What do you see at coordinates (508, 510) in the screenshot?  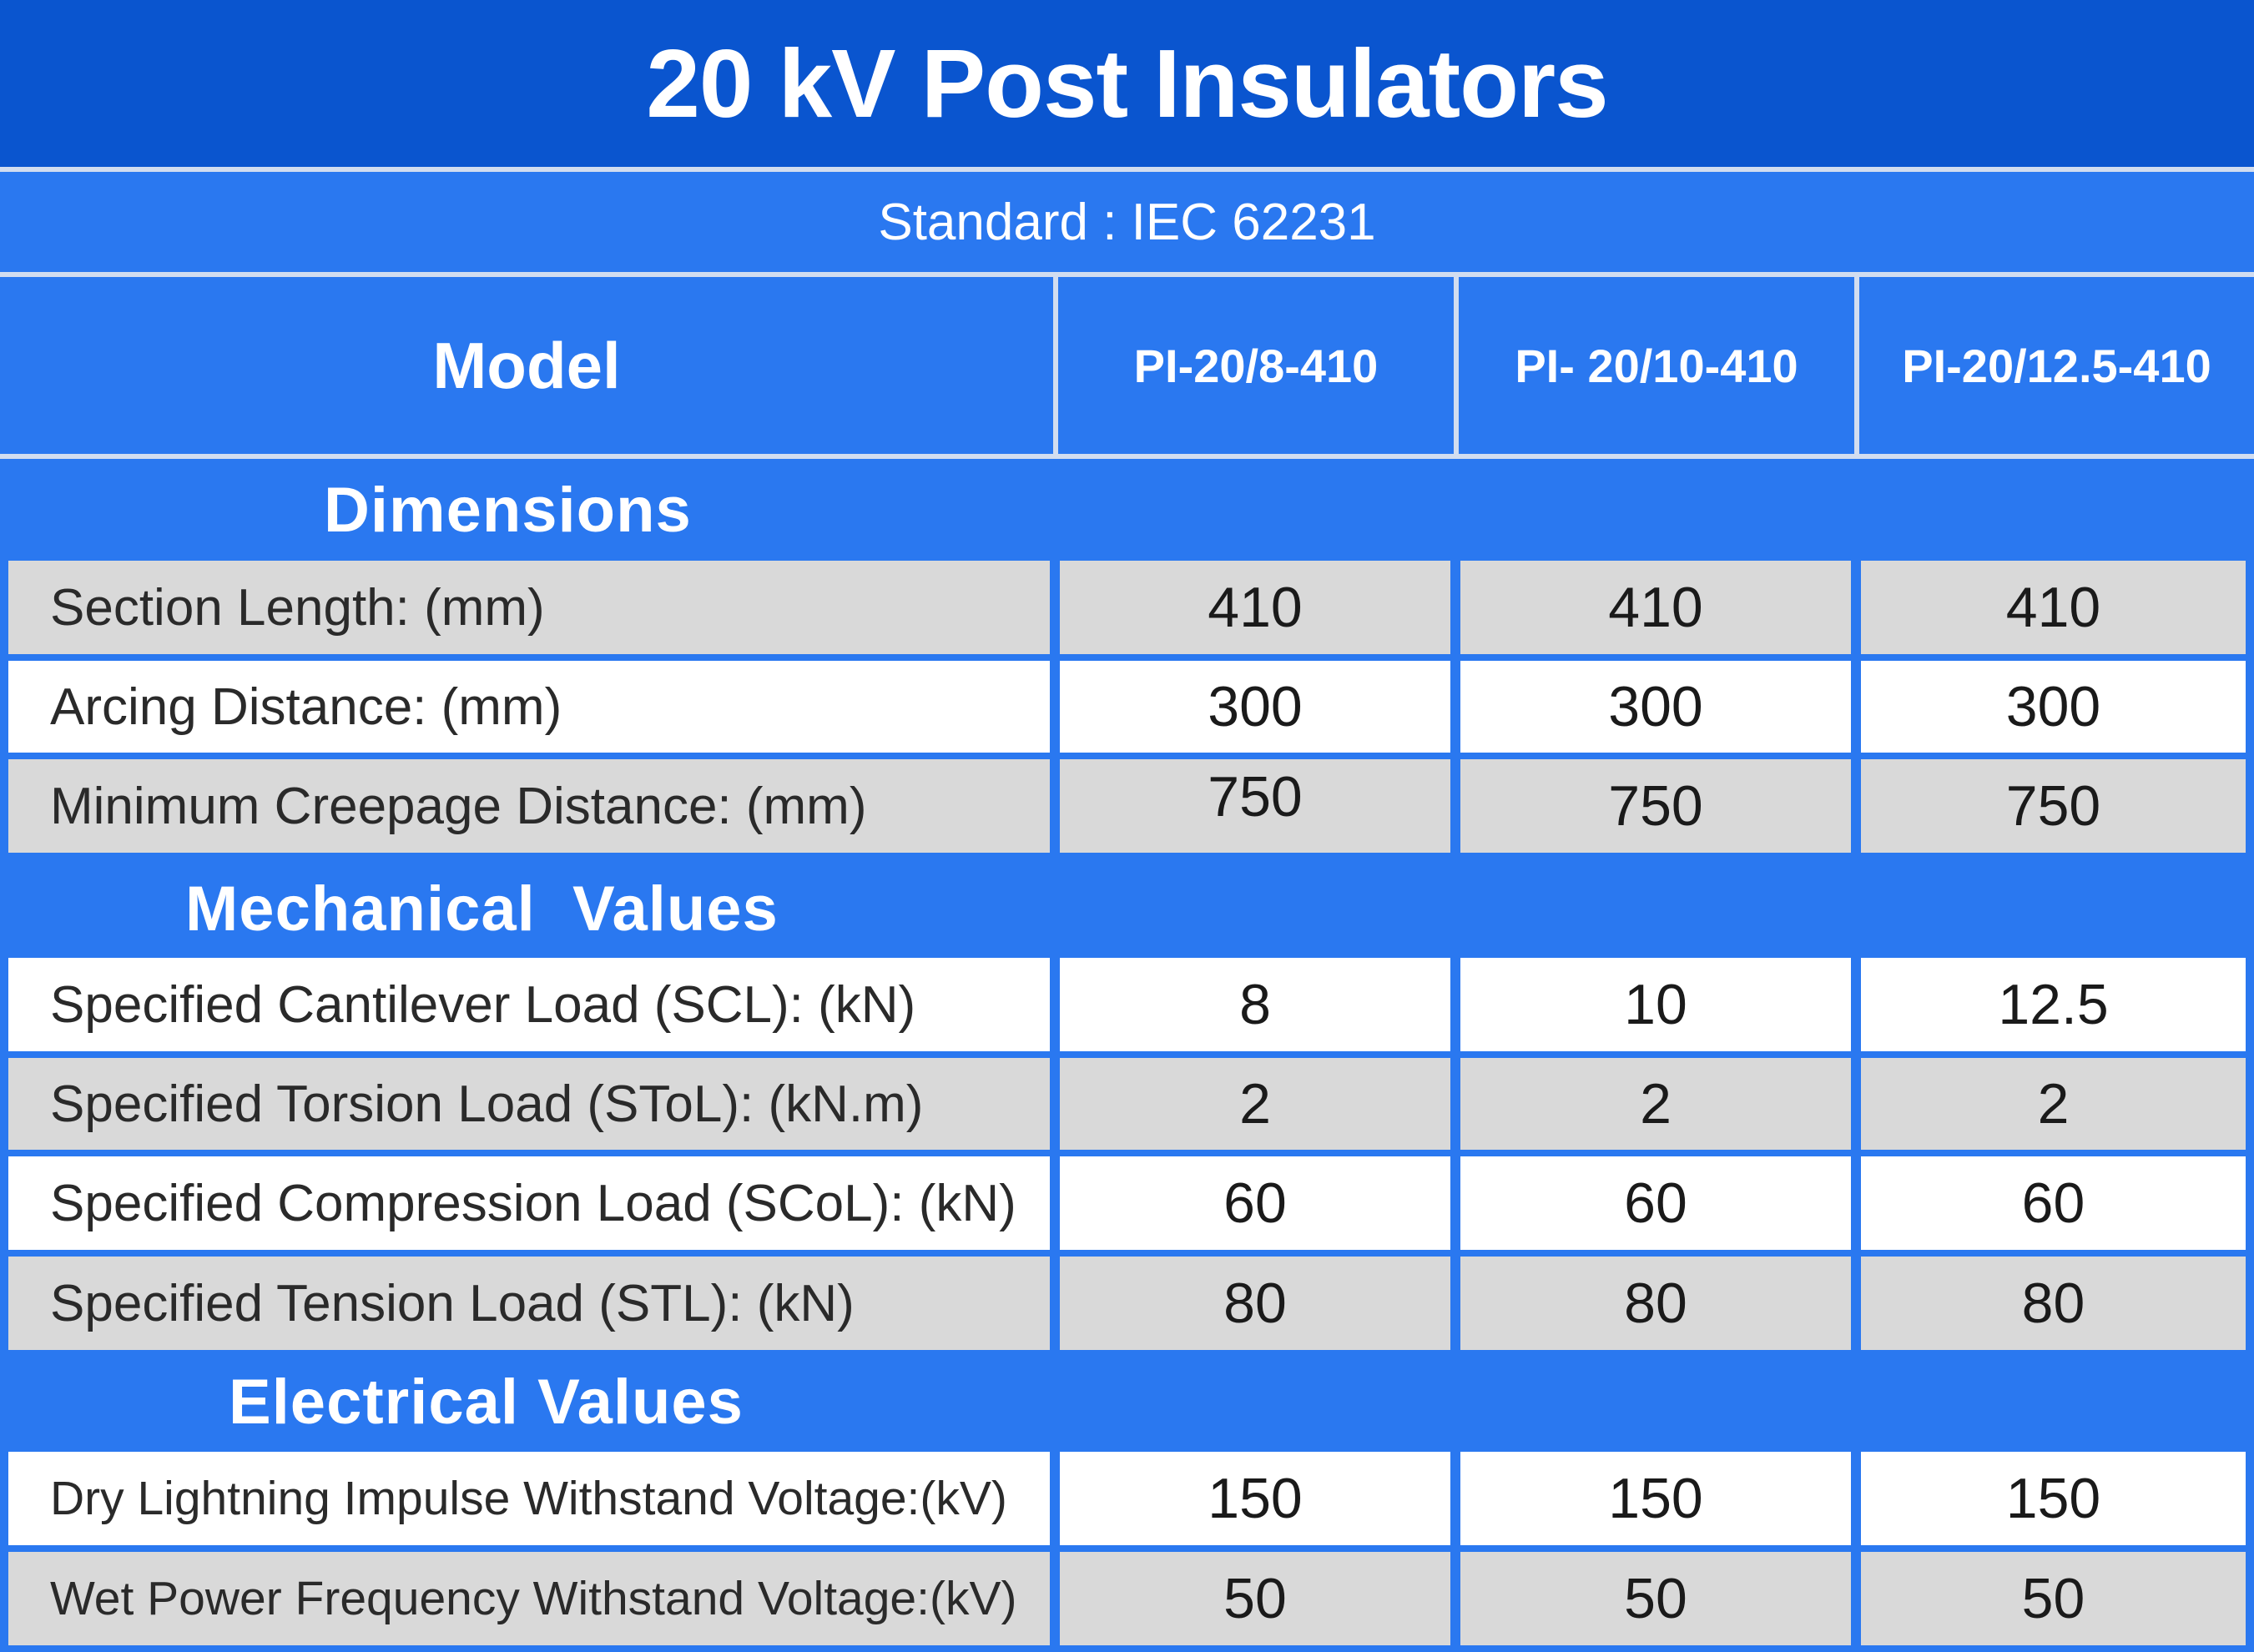 I see `section-title-dimensions: Dimensions` at bounding box center [508, 510].